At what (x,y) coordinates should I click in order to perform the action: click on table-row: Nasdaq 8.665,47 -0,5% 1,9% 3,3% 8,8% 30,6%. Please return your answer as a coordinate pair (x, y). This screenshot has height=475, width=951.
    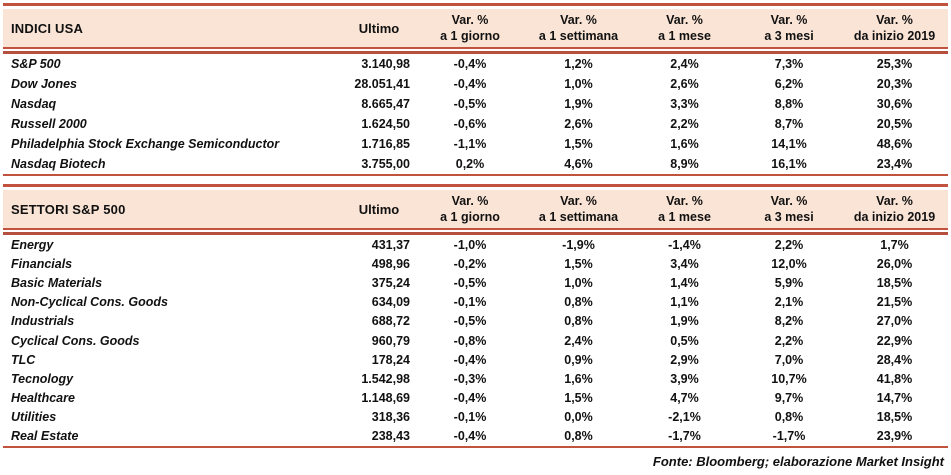
    Looking at the image, I should click on (475, 104).